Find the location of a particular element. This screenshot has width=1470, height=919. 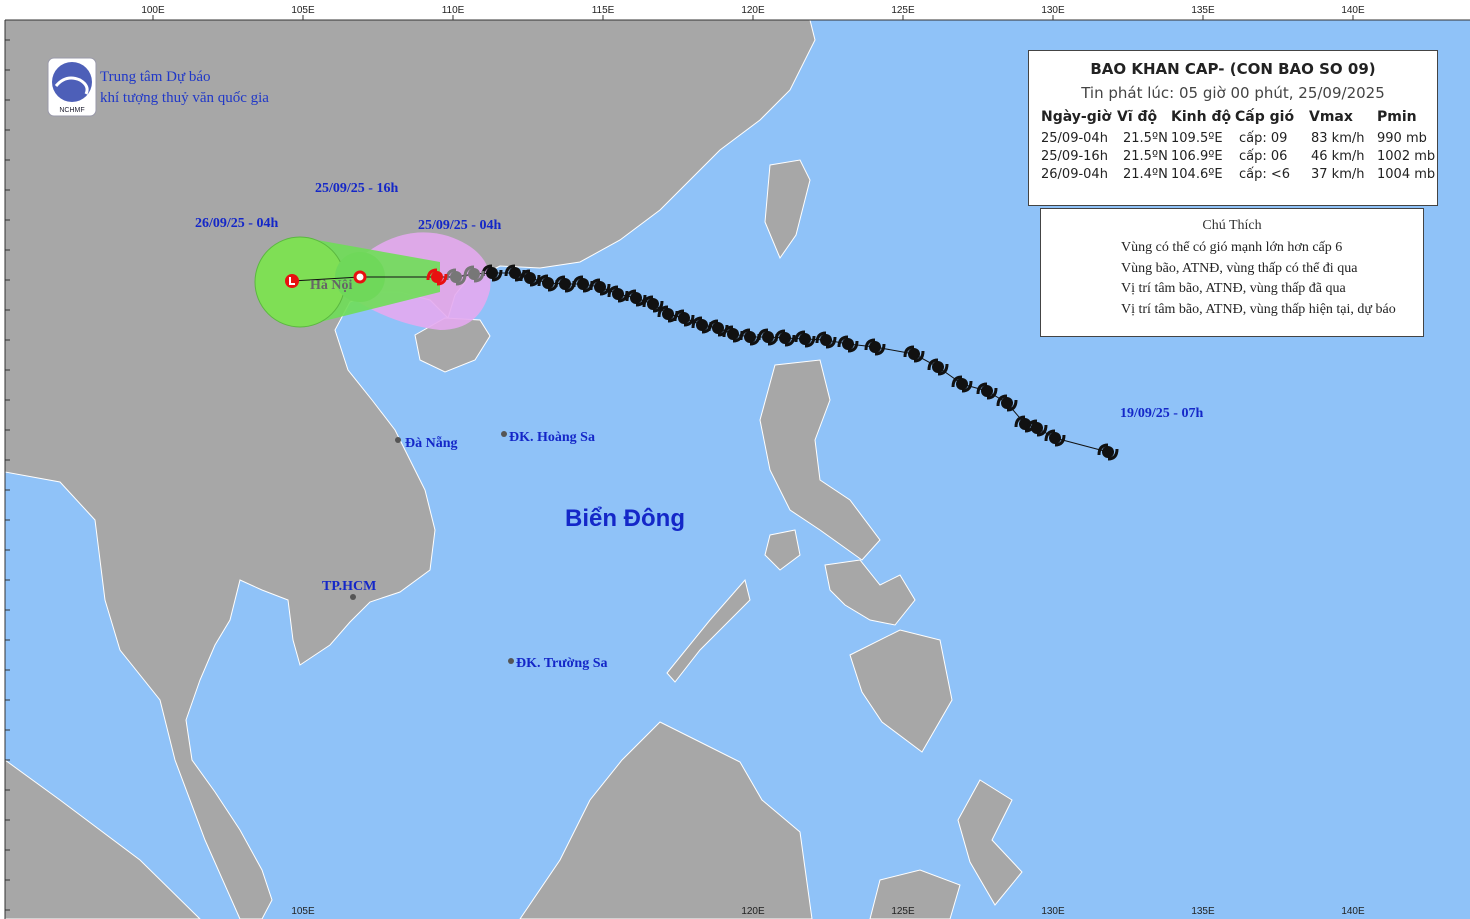

table-header: Ngày-giờ is located at coordinates (1076, 117).